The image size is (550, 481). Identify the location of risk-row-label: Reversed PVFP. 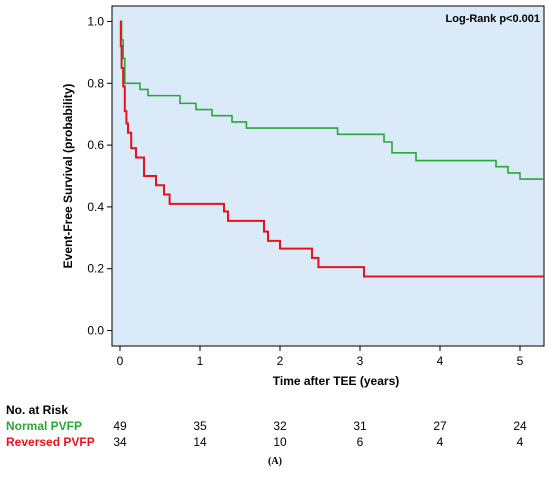
(50, 442).